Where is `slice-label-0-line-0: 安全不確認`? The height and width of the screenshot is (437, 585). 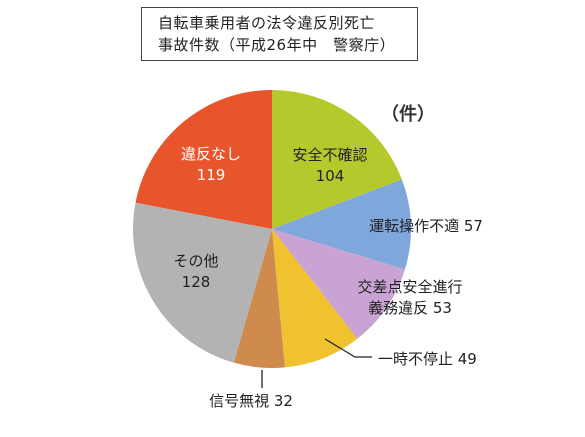
slice-label-0-line-0: 安全不確認 is located at coordinates (329, 155).